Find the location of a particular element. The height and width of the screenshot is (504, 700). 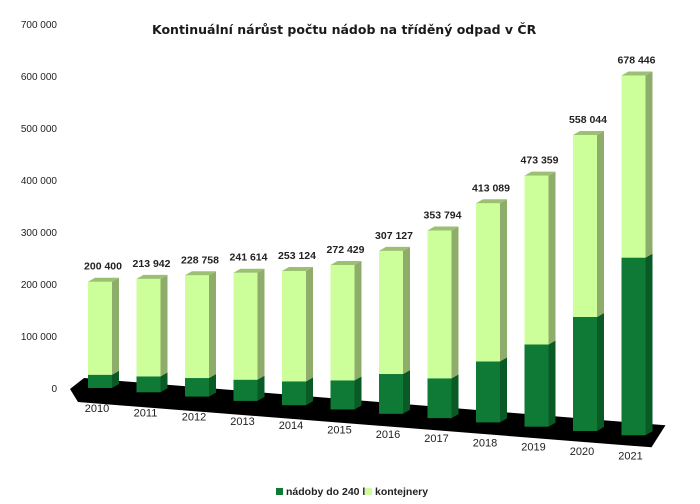

x-tick-label: 2011 is located at coordinates (146, 413).